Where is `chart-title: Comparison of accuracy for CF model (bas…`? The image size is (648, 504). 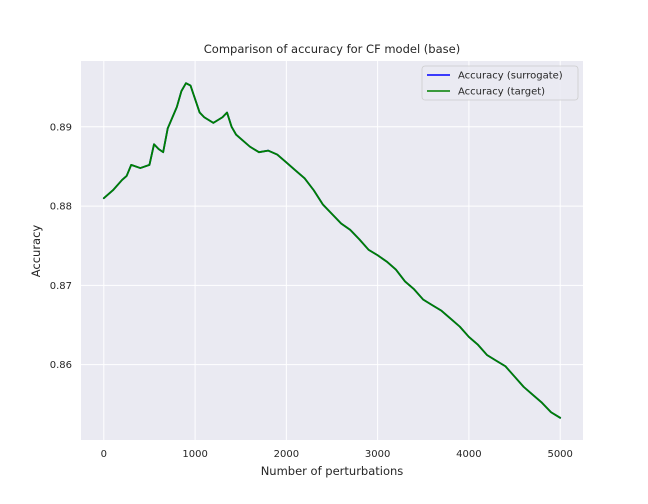
chart-title: Comparison of accuracy for CF model (bas… is located at coordinates (332, 49).